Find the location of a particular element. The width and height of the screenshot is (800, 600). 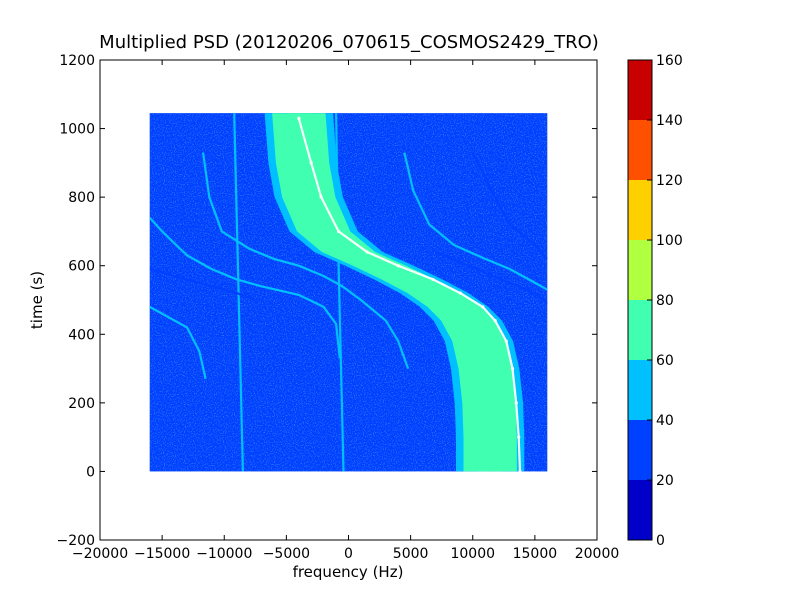

colorbar-tick-label: 60 is located at coordinates (665, 361).